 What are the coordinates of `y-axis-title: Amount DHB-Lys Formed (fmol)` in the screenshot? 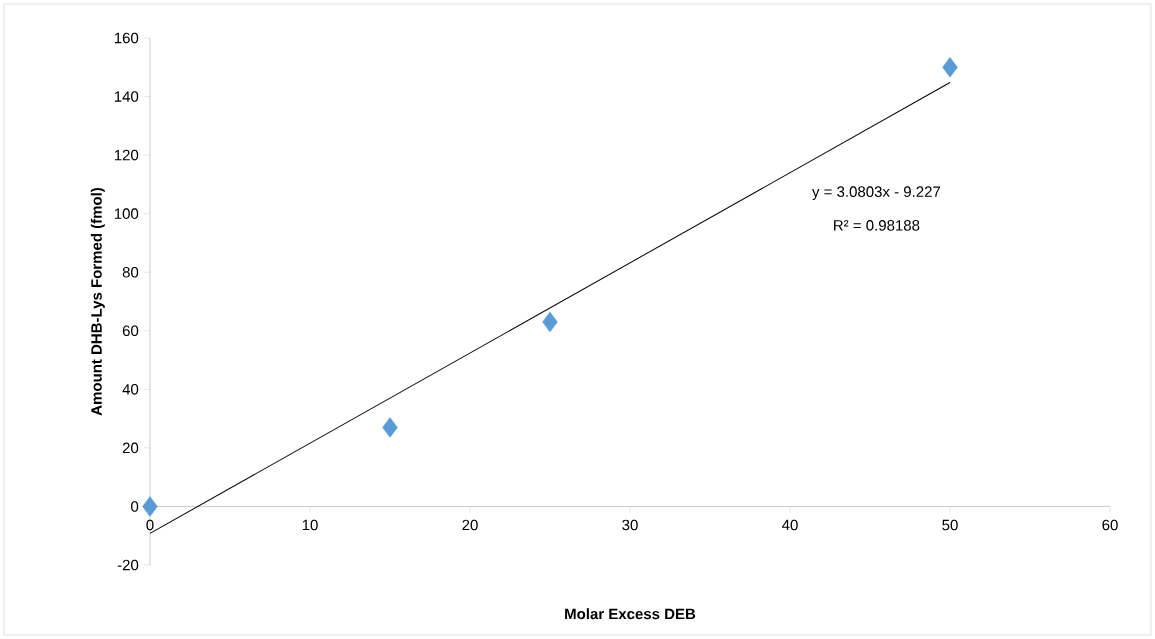 It's located at (97, 301).